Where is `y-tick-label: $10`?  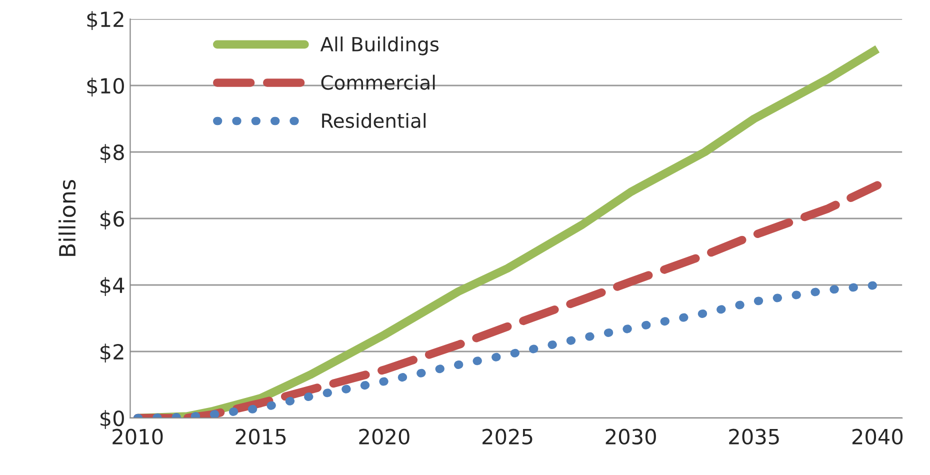 y-tick-label: $10 is located at coordinates (105, 87).